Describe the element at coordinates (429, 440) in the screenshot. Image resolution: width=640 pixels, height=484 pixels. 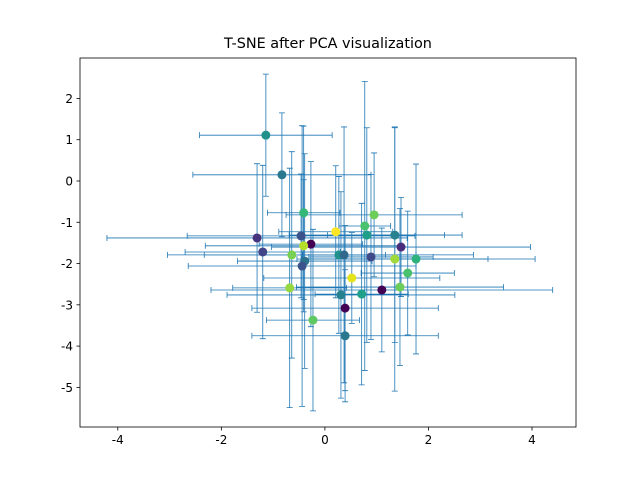
I see `x-tick-label: 2` at that location.